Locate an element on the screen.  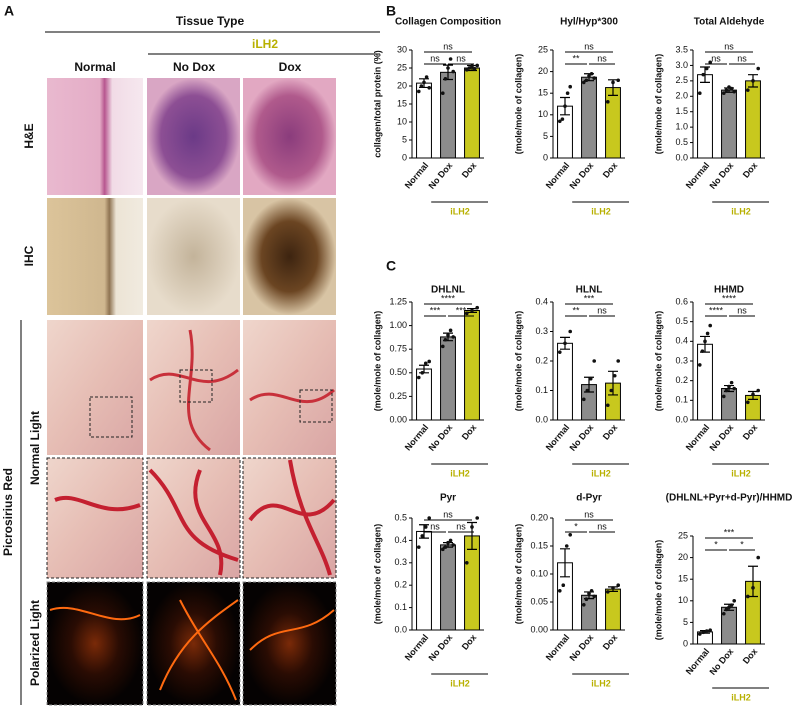
chart-title: Hyl/Hyp*300 is located at coordinates (589, 22).